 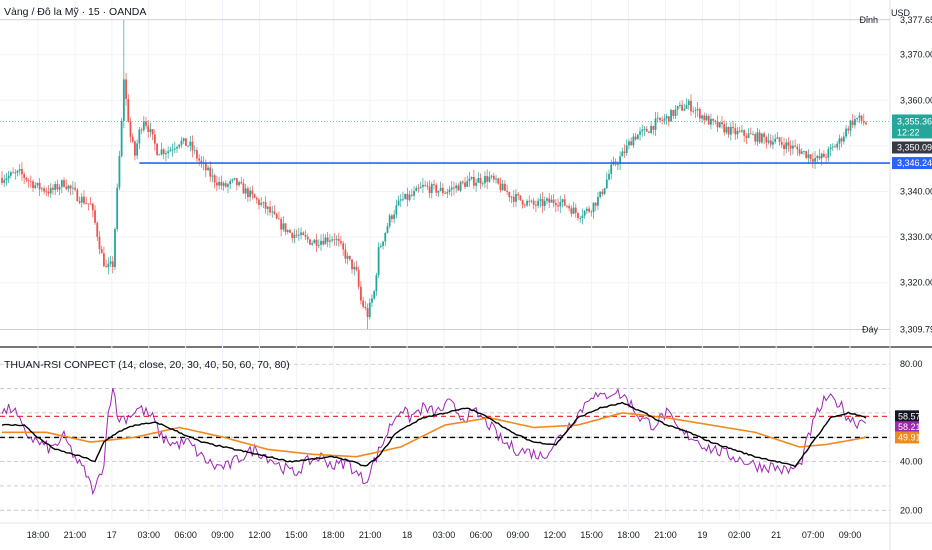 I want to click on rsi-slow-ma-line, so click(x=434, y=435).